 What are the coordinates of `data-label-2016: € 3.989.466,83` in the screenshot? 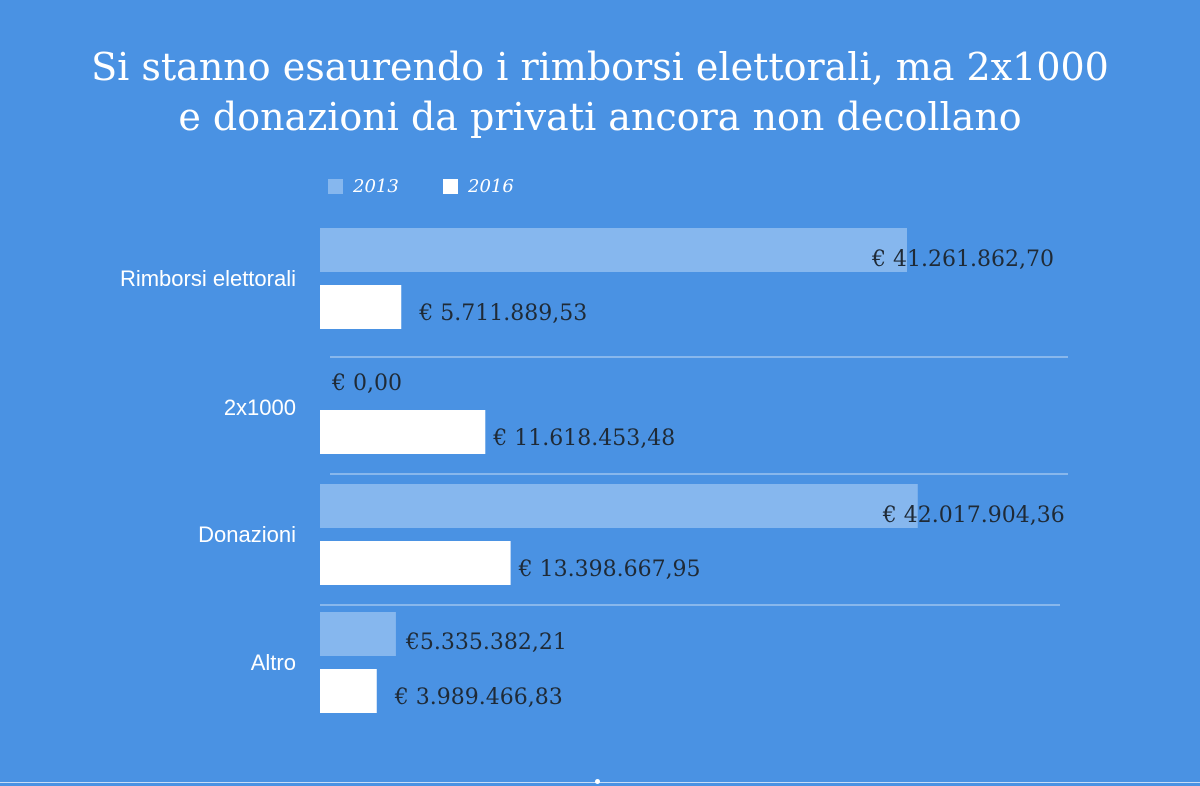 It's located at (478, 697).